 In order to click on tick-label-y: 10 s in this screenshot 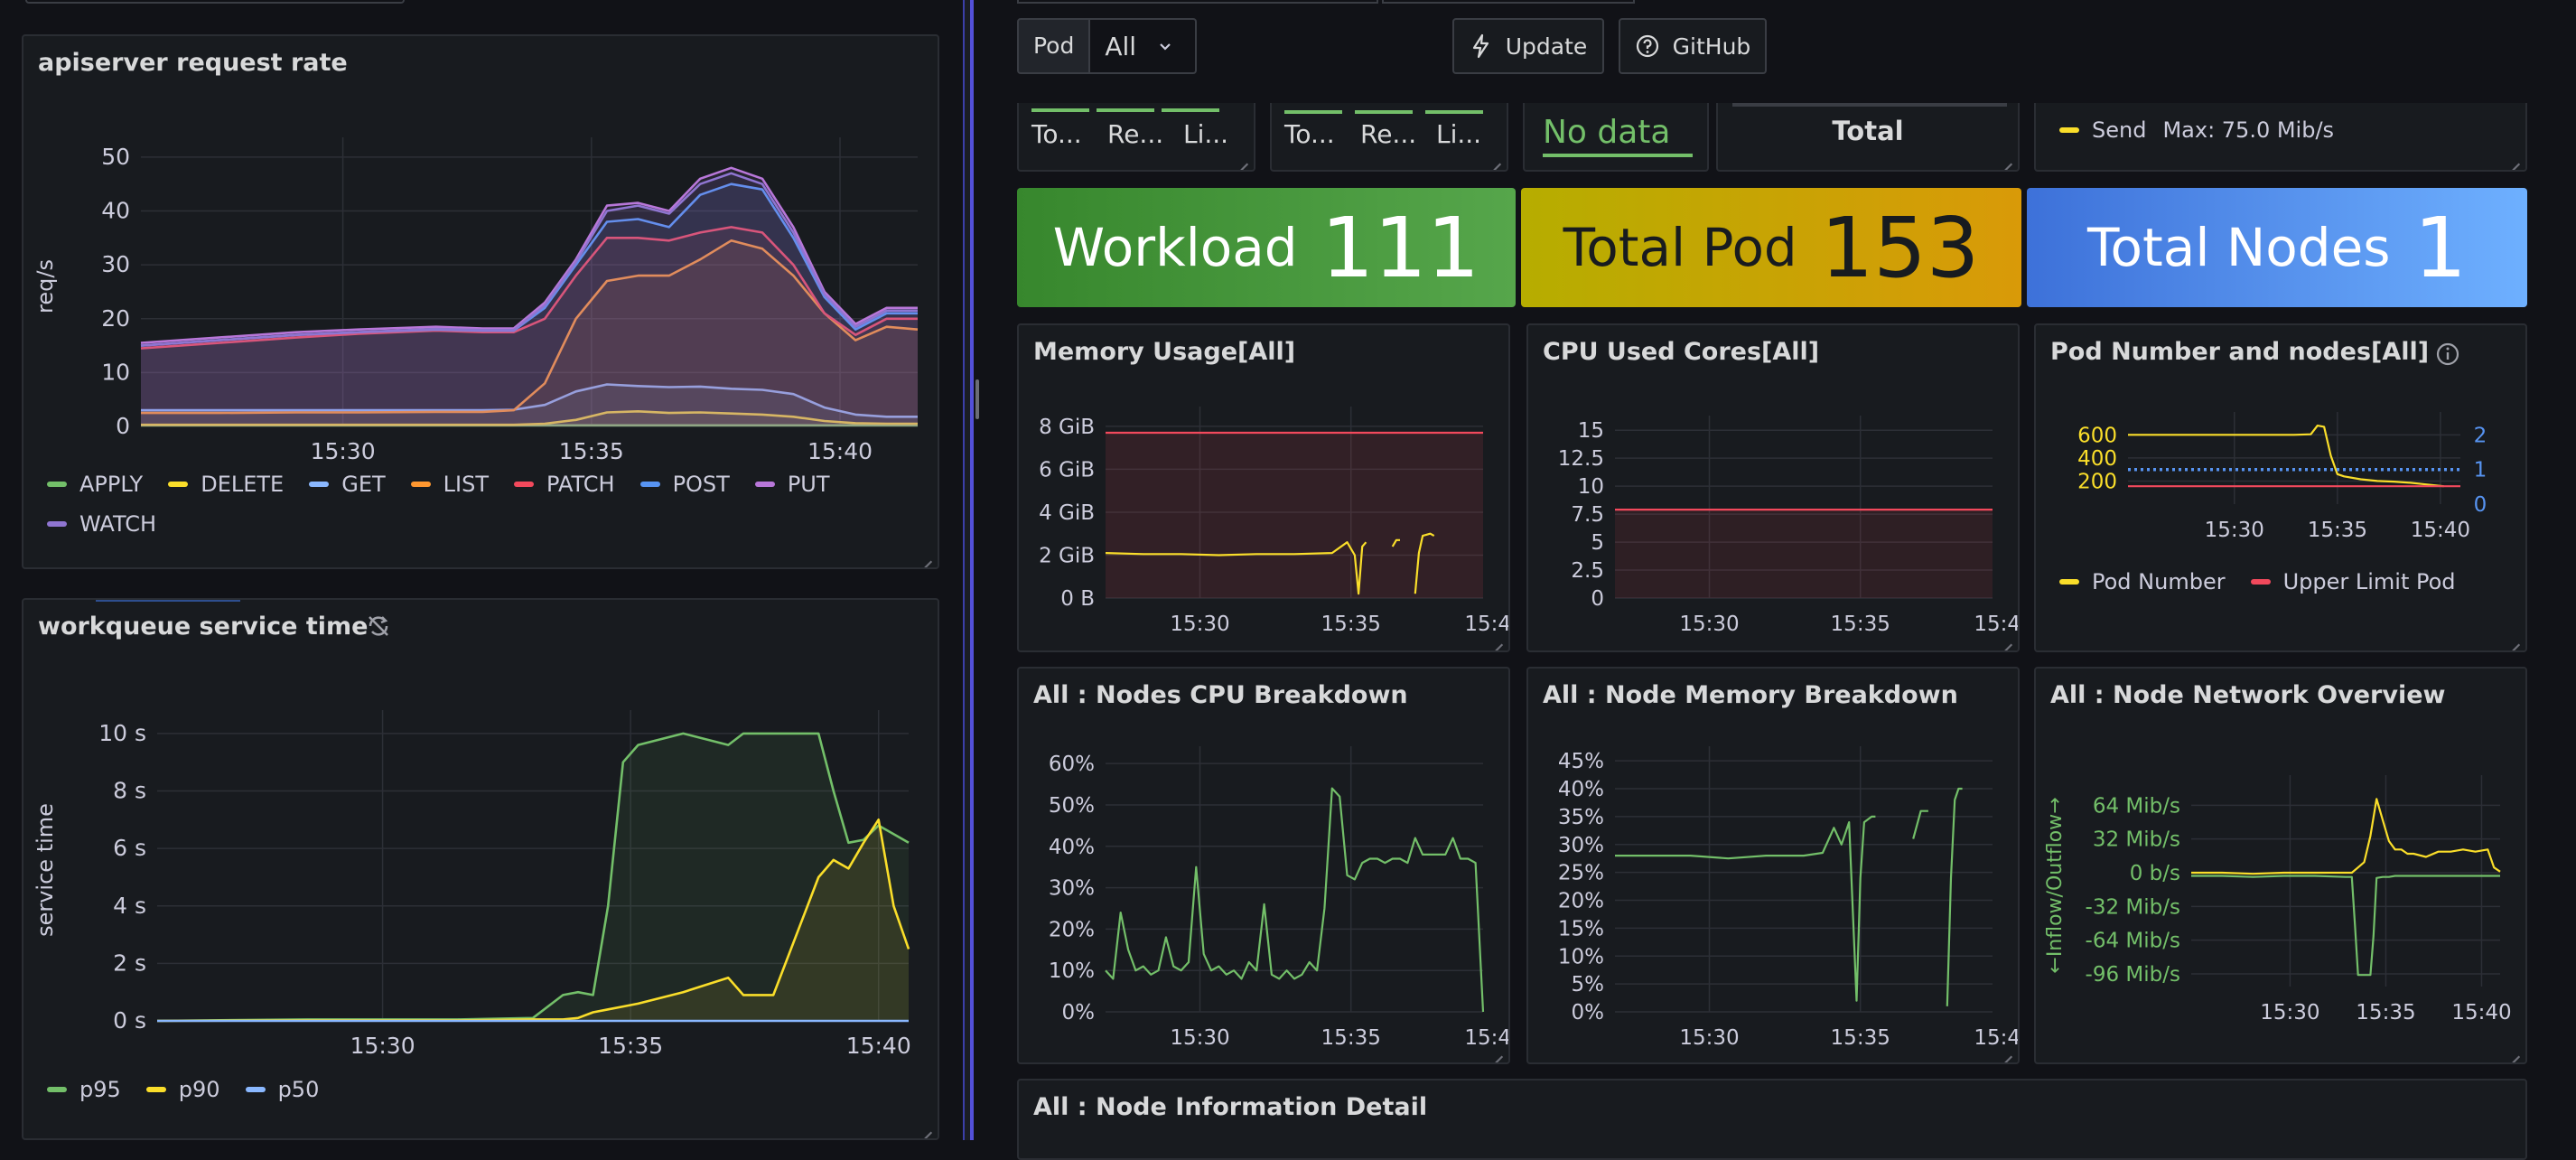, I will do `click(122, 733)`.